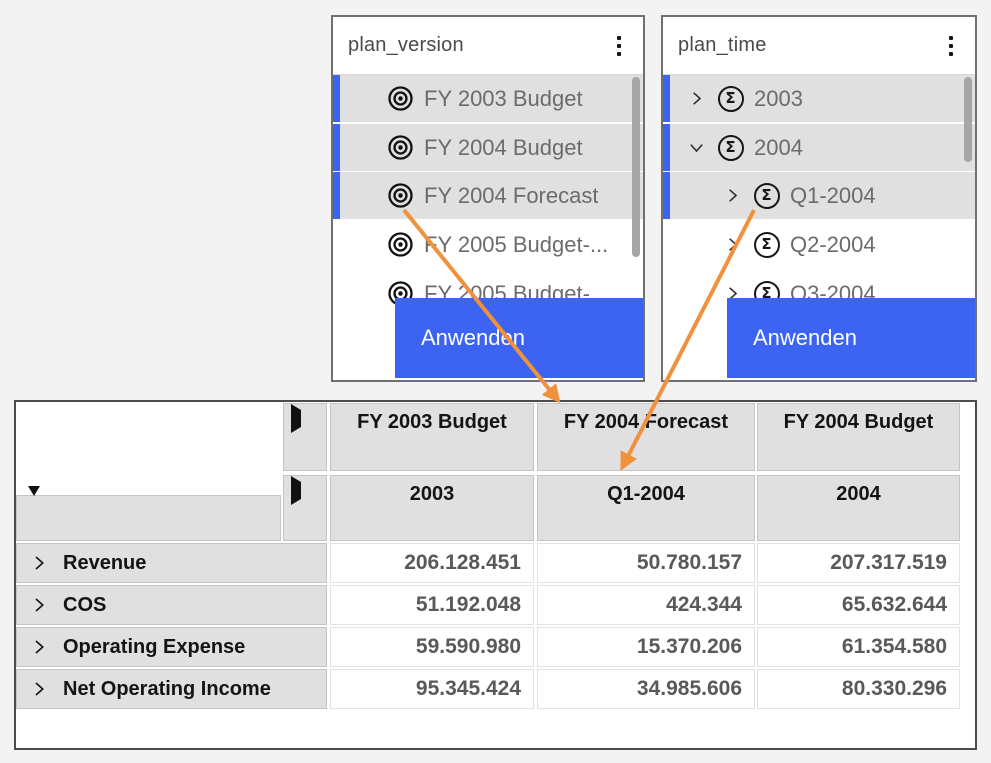 This screenshot has width=991, height=763. I want to click on data-cell: 80.330.296, so click(858, 689).